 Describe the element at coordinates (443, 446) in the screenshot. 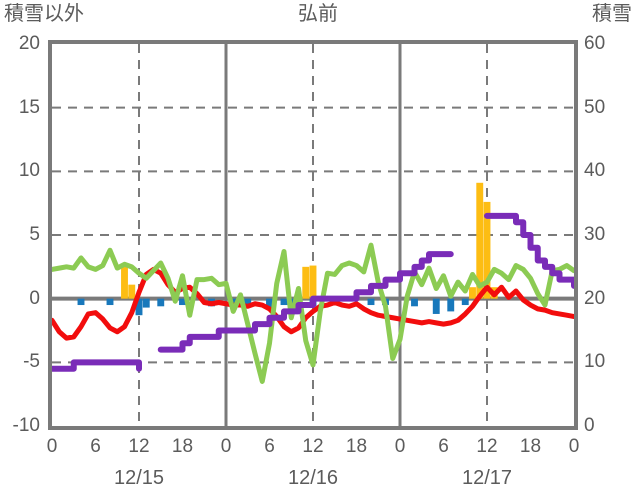

I see `x-tick-9: 6` at that location.